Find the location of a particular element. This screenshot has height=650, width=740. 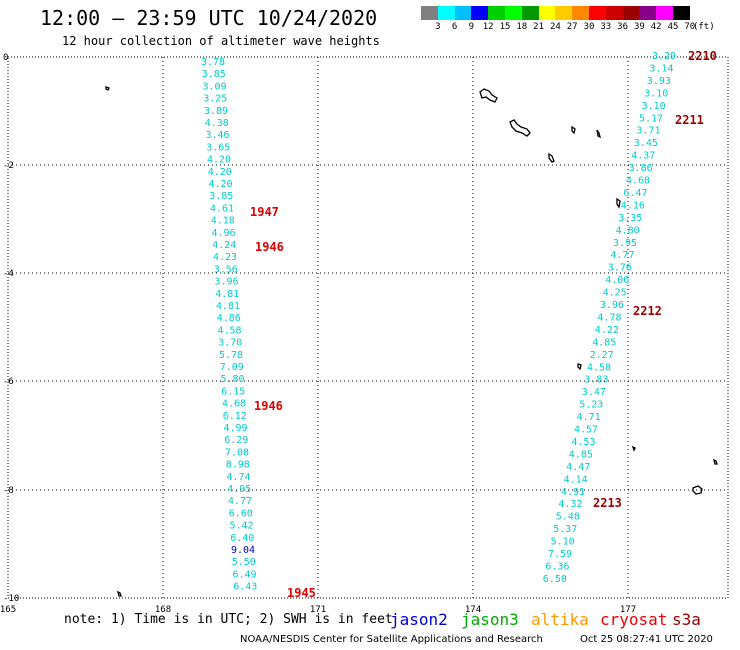

wave-height-value: 4.24 is located at coordinates (224, 245).